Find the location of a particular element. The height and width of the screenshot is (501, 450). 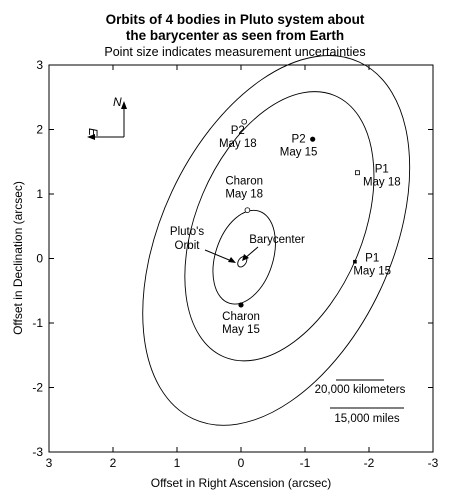

points-layer is located at coordinates (299, 213).